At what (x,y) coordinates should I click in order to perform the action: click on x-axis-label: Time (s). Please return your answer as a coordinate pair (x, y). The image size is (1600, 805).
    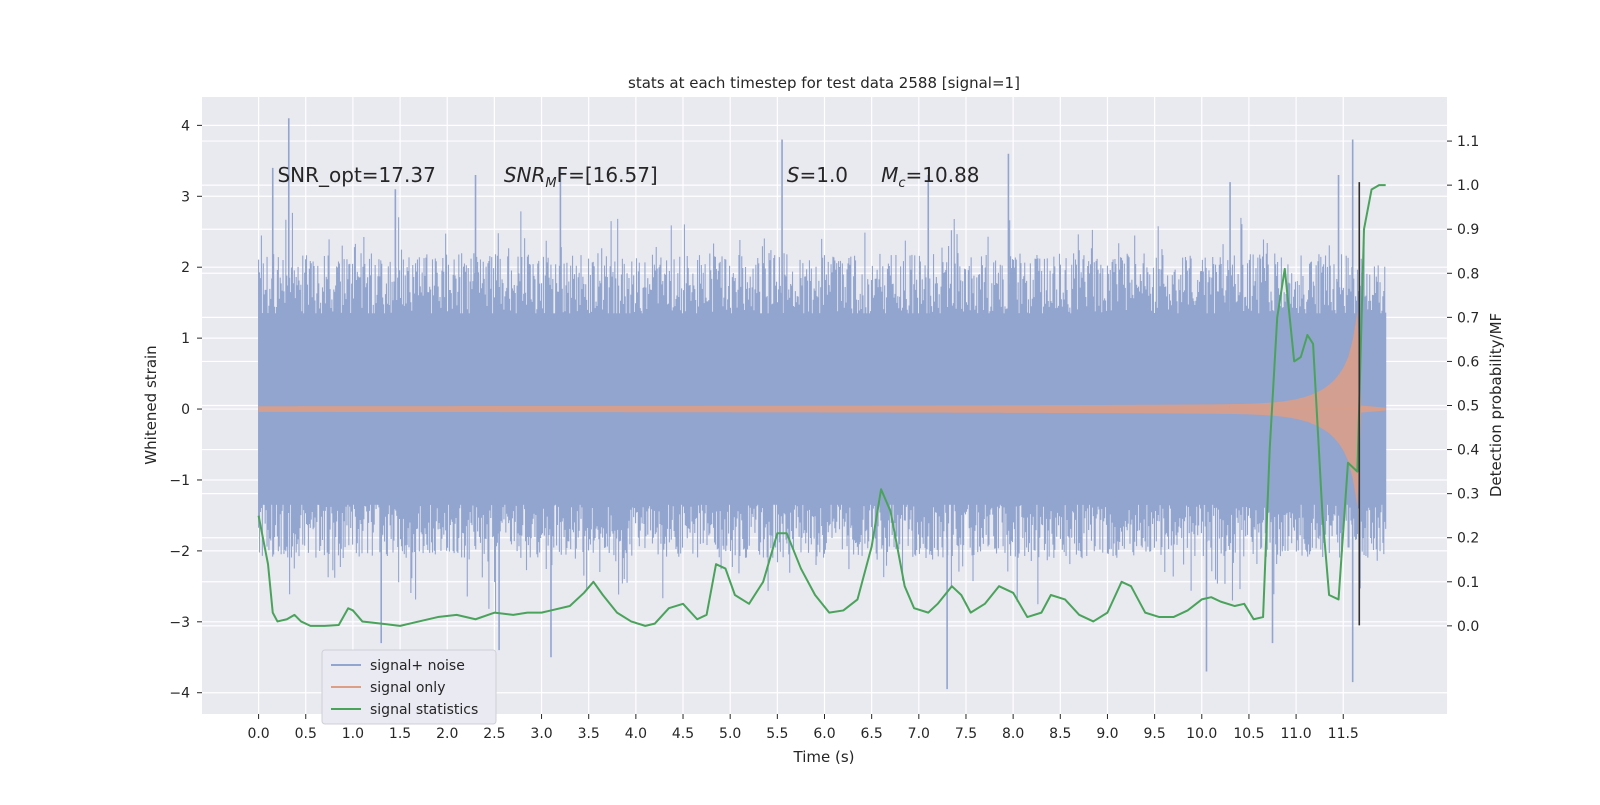
    Looking at the image, I should click on (824, 757).